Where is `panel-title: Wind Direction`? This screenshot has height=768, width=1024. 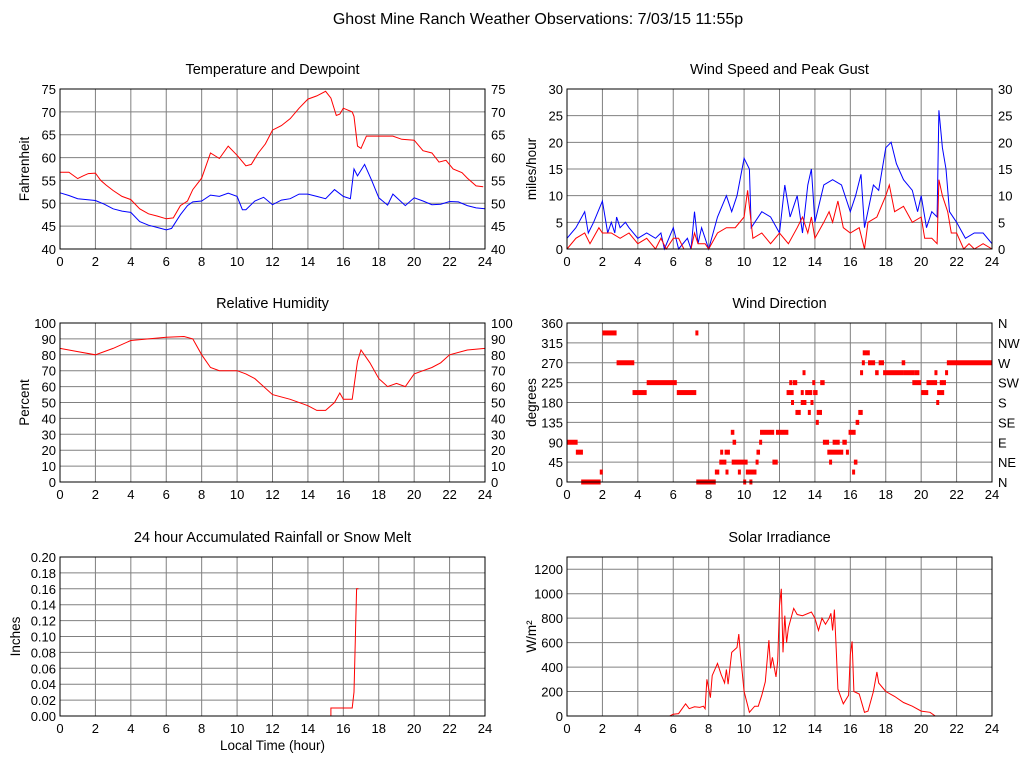 panel-title: Wind Direction is located at coordinates (779, 304).